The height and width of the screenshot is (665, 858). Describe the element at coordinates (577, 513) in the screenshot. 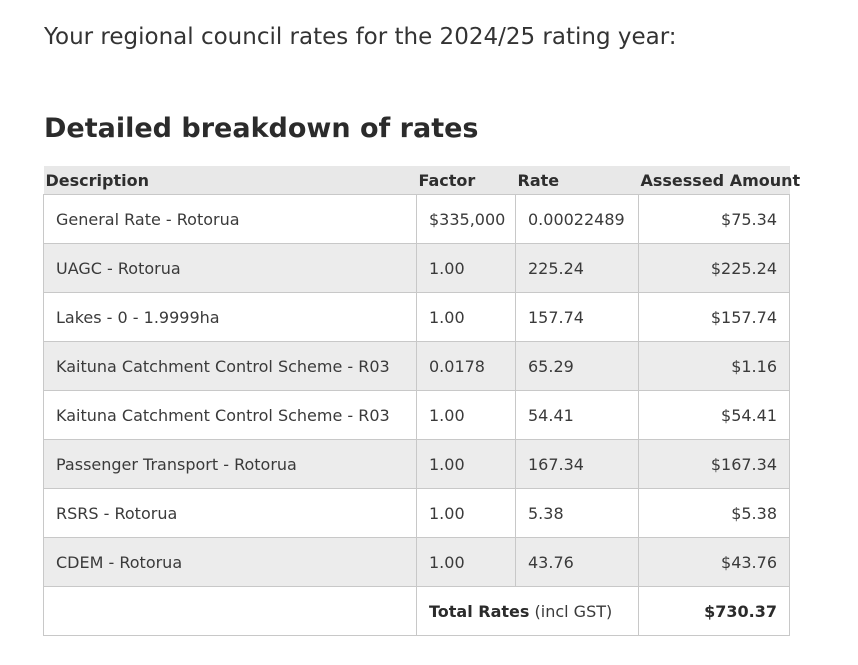

I see `row-rate: 5.38` at that location.